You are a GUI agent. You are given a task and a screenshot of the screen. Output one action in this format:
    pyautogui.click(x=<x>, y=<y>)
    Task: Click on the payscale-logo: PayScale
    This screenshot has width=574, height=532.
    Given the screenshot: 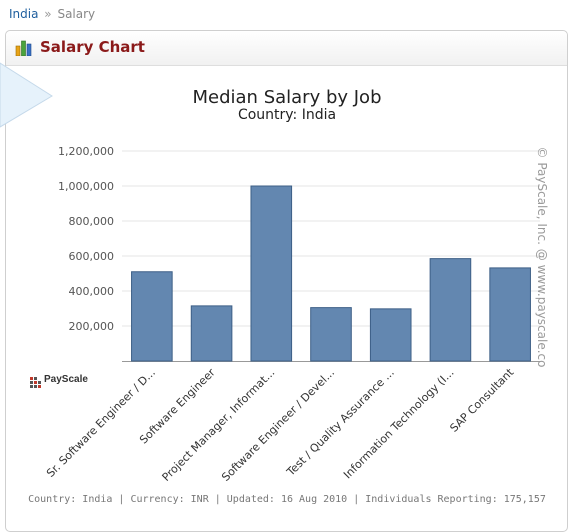 What is the action you would take?
    pyautogui.click(x=59, y=383)
    